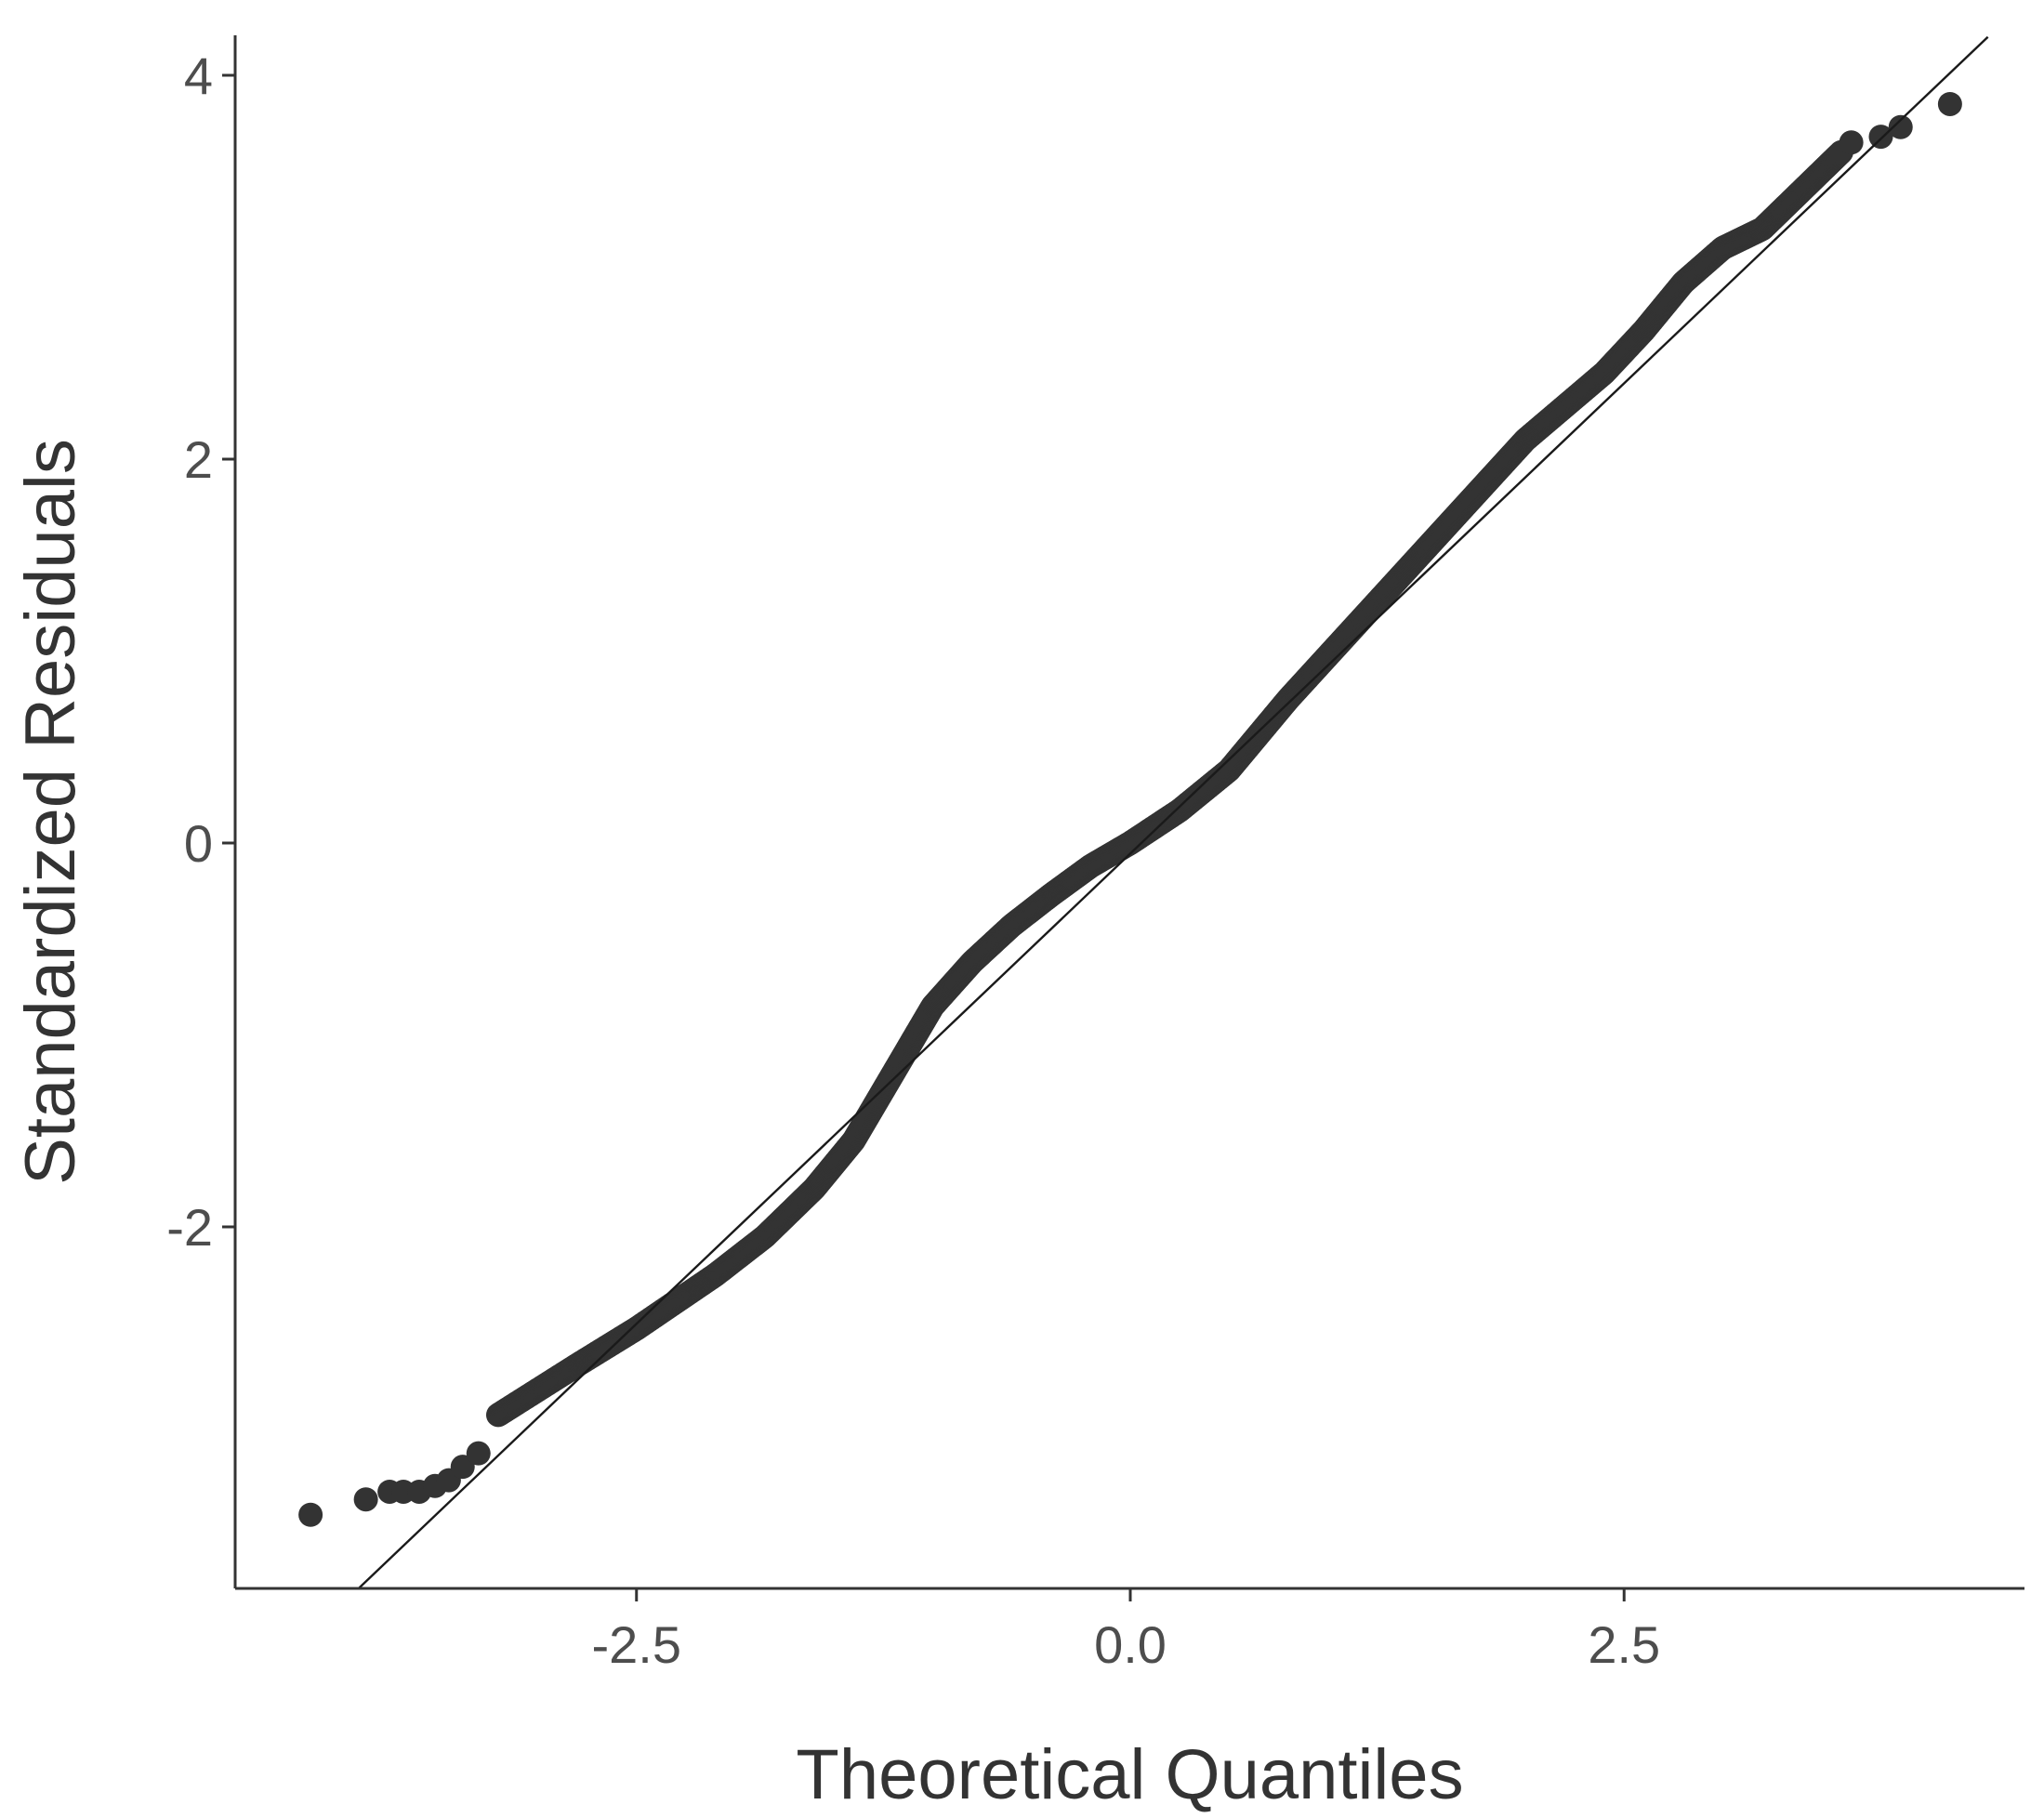 This screenshot has height=1818, width=2044. I want to click on x-tick-label: 2.5, so click(1624, 1644).